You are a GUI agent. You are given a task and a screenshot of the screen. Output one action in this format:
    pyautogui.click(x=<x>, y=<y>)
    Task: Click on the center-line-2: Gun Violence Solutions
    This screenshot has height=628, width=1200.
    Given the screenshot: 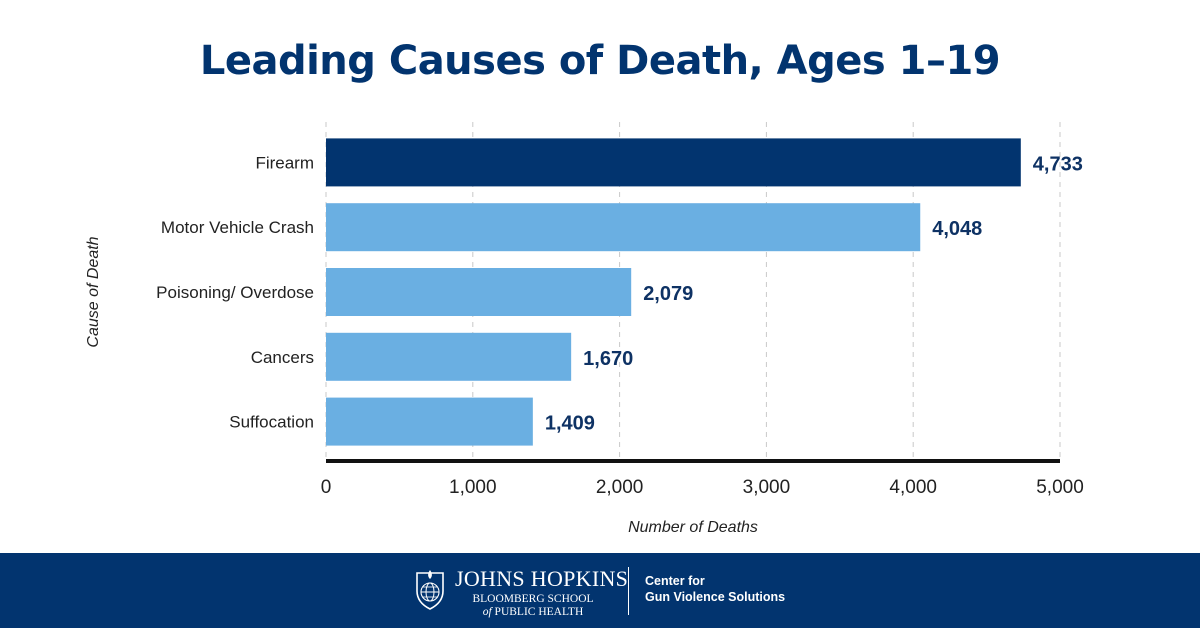 What is the action you would take?
    pyautogui.click(x=715, y=597)
    